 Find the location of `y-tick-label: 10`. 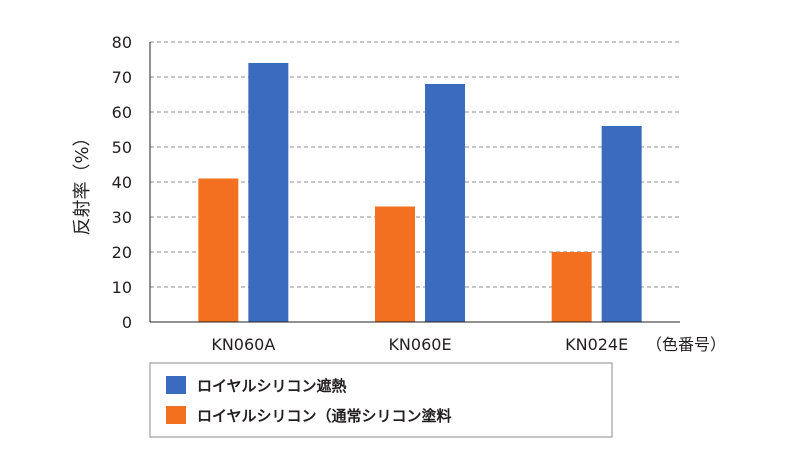

y-tick-label: 10 is located at coordinates (122, 287).